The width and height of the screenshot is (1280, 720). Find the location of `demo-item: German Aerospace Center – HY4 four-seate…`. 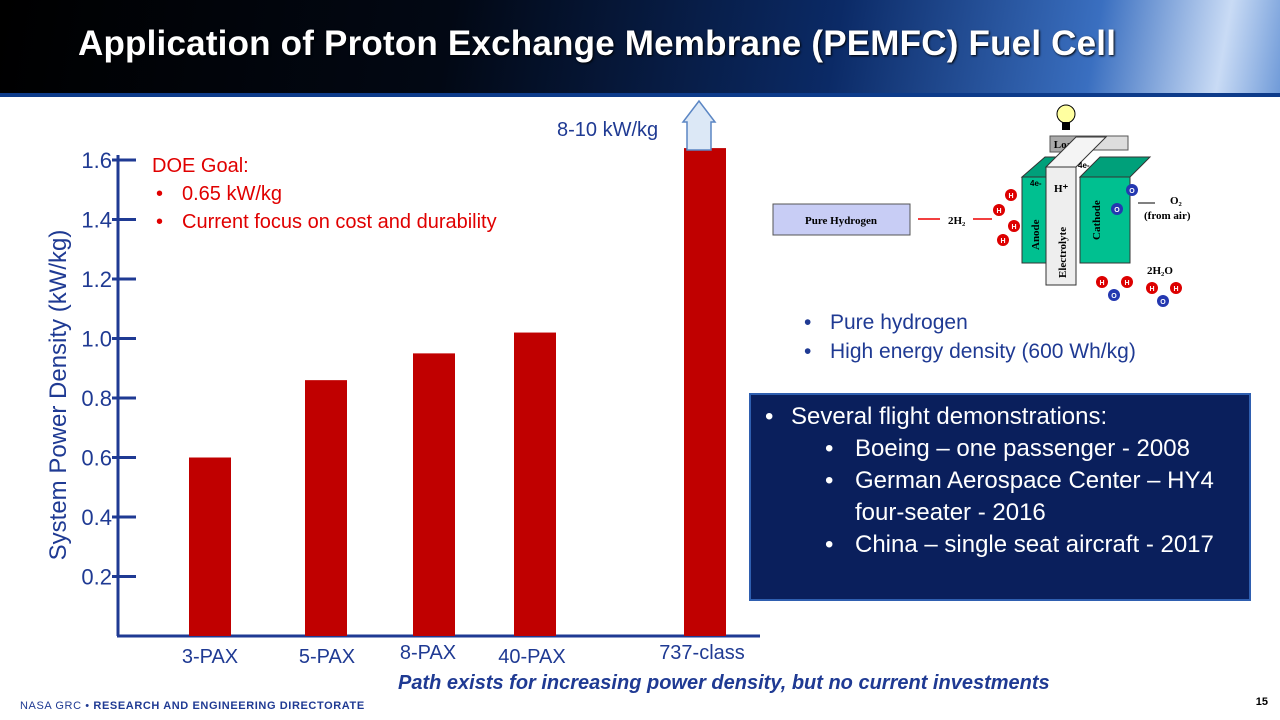

demo-item: German Aerospace Center – HY4 four-seate… is located at coordinates (1030, 497).